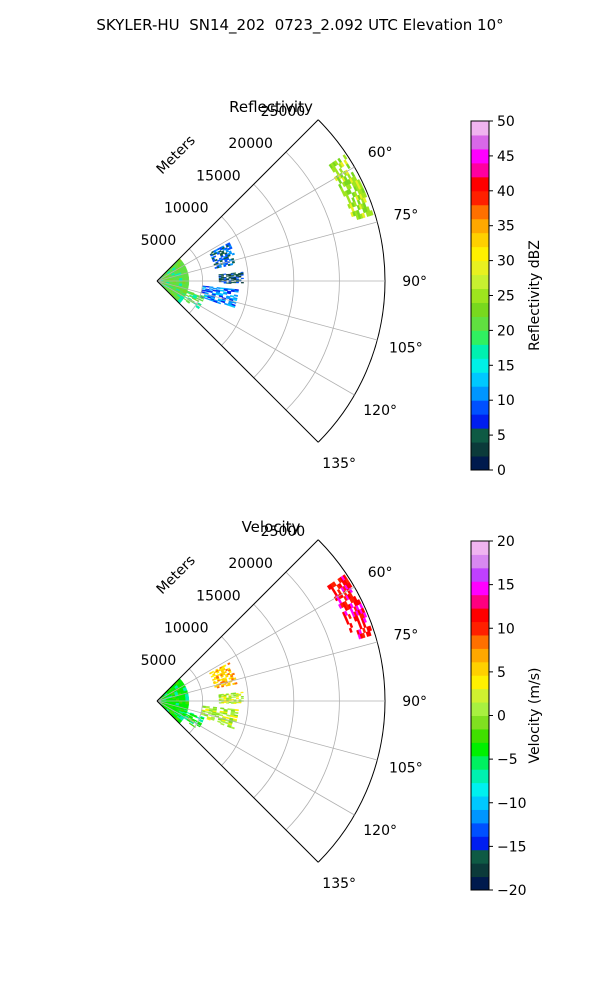 This screenshot has width=600, height=1000. Describe the element at coordinates (176, 575) in the screenshot. I see `radial-axis-label: Meters` at that location.